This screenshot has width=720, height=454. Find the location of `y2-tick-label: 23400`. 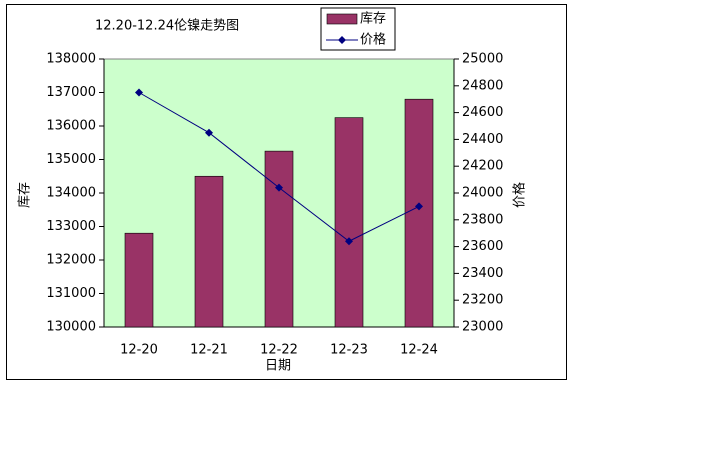

y2-tick-label: 23400 is located at coordinates (482, 273).